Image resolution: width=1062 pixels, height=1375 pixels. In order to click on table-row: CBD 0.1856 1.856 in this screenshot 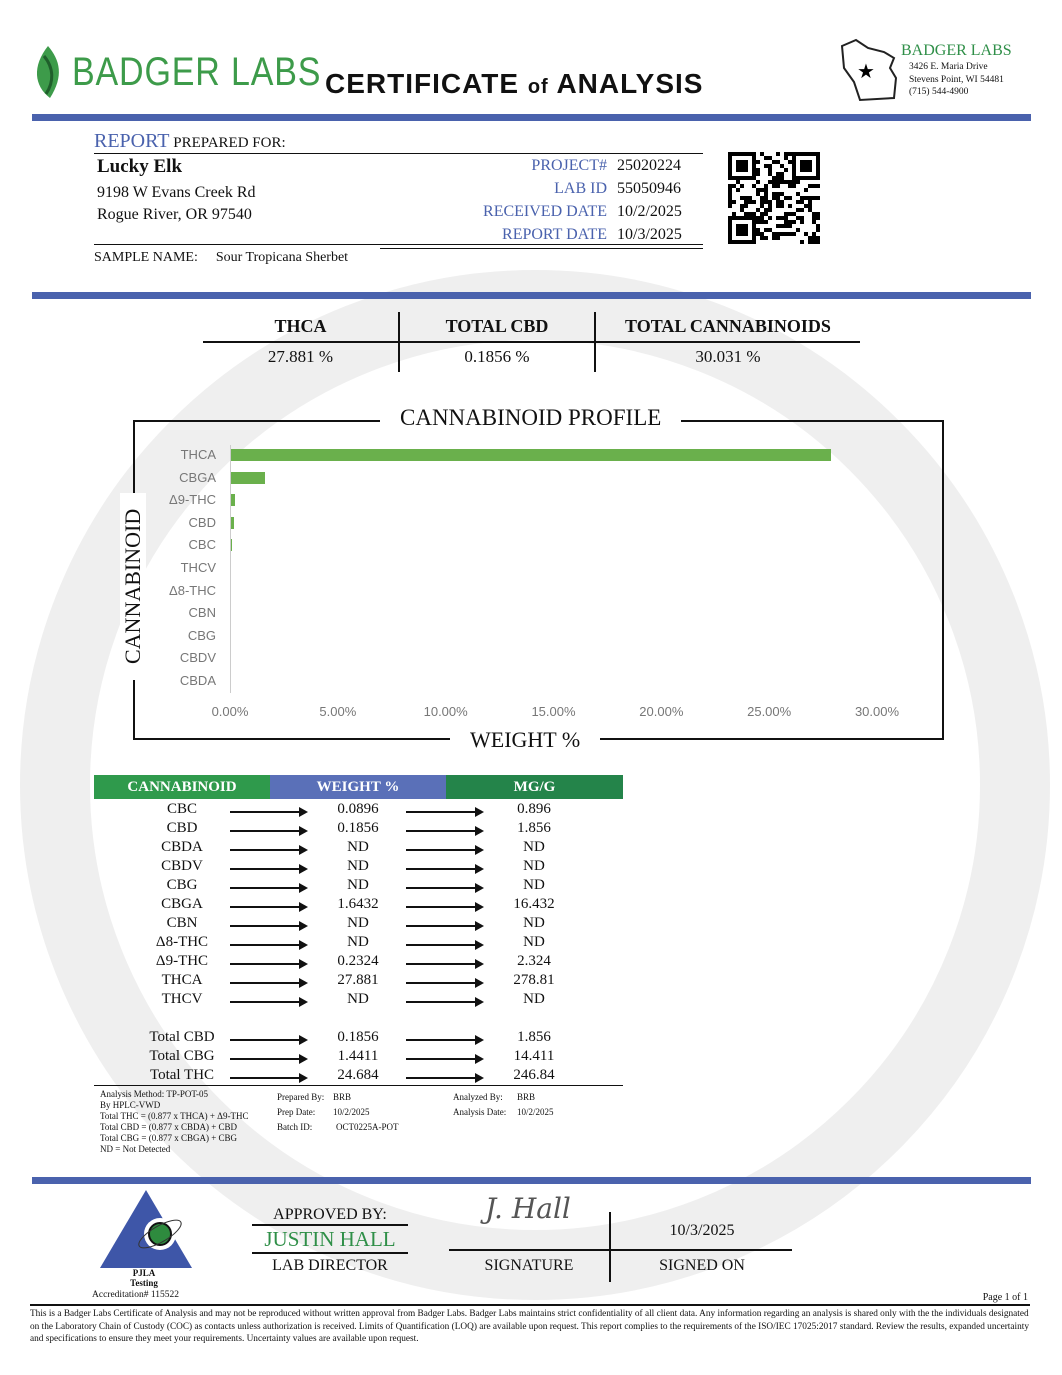, I will do `click(358, 828)`.